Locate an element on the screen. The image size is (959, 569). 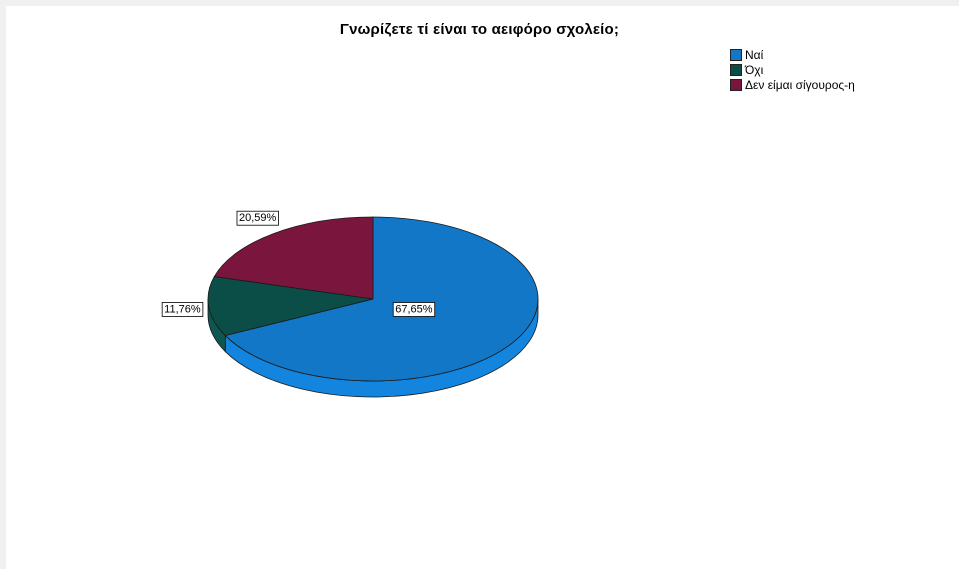
data-label-text-2: 20,59% is located at coordinates (258, 218).